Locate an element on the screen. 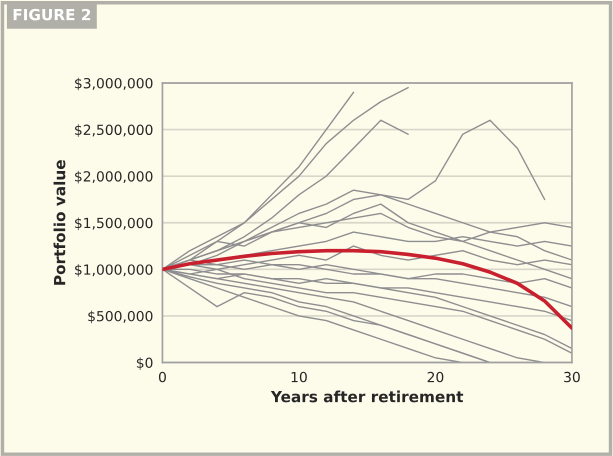  y-axis-title: Portfolio value is located at coordinates (60, 222).